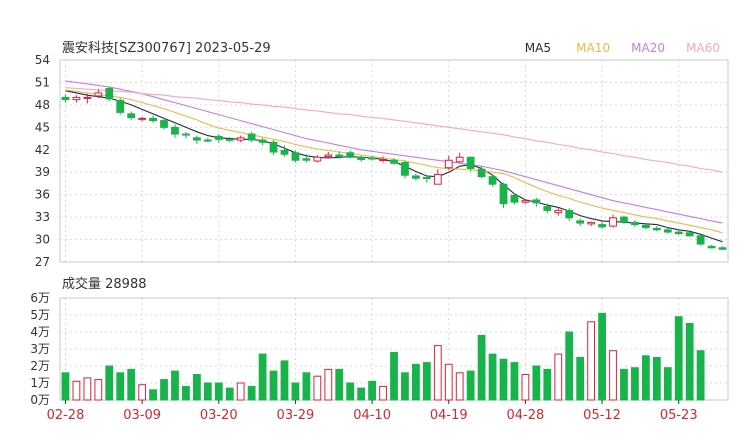  I want to click on date-tick-label: 05-12, so click(602, 415).